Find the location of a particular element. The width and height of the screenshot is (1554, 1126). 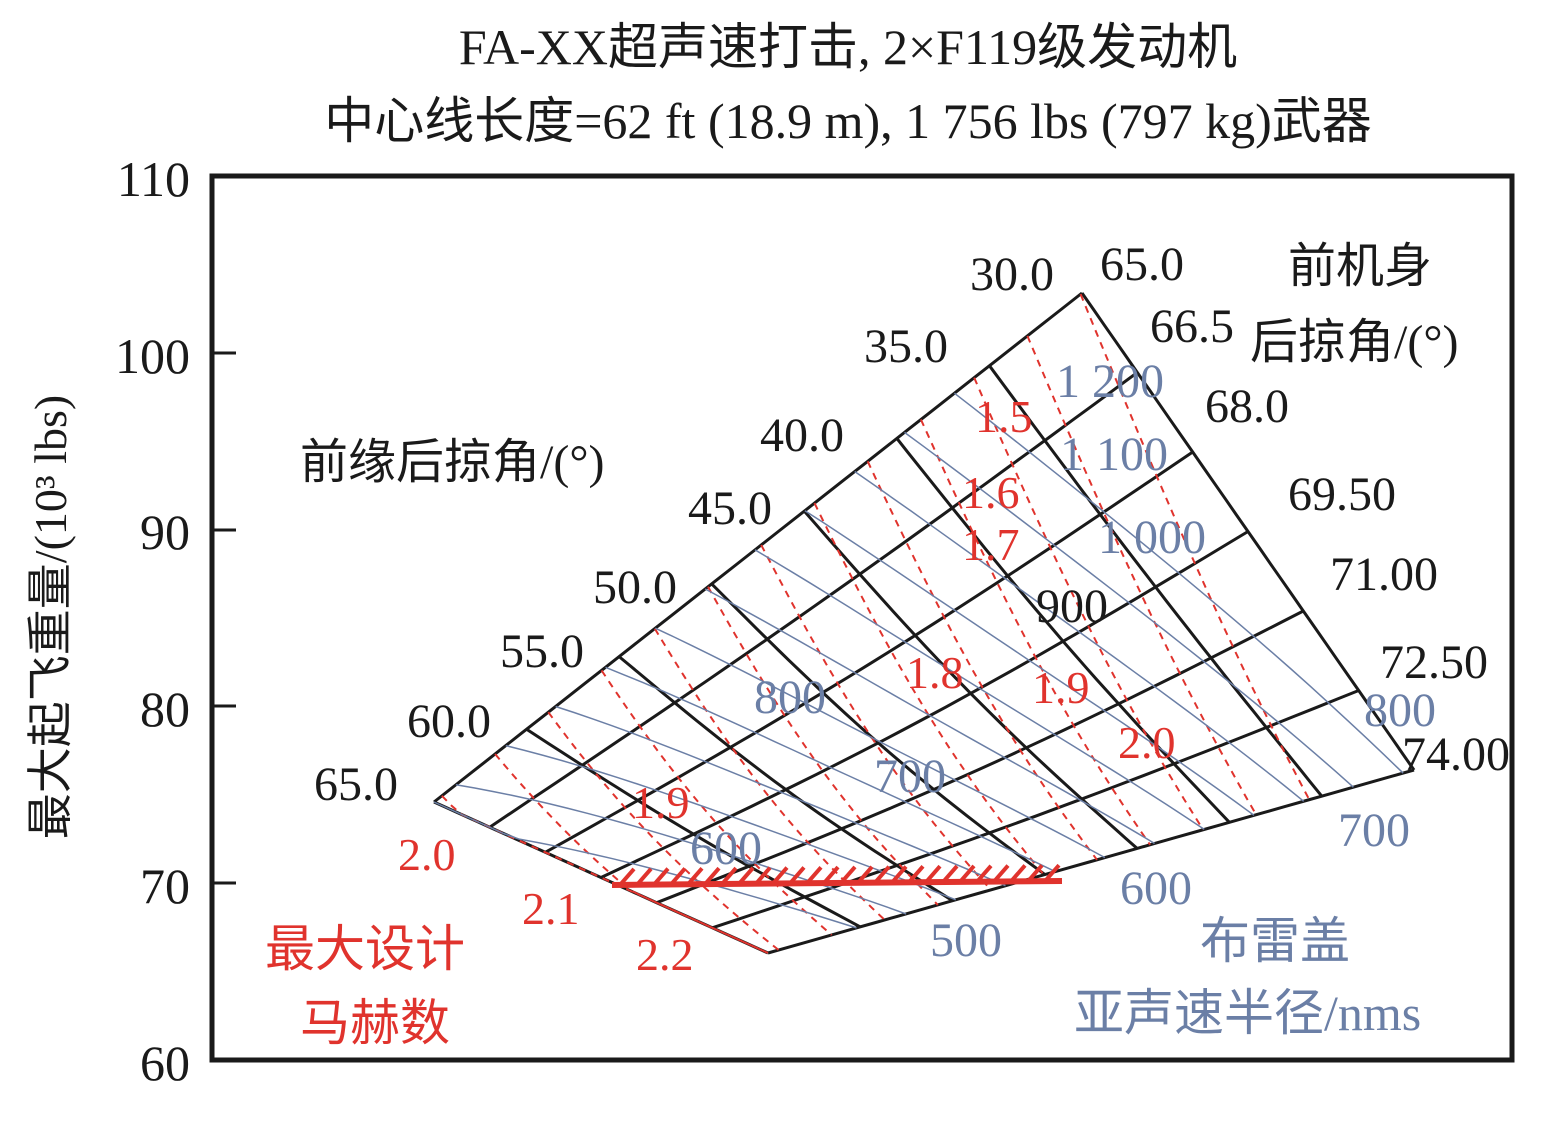

forebody-sweep-title-line1: 前机身 is located at coordinates (1360, 266).